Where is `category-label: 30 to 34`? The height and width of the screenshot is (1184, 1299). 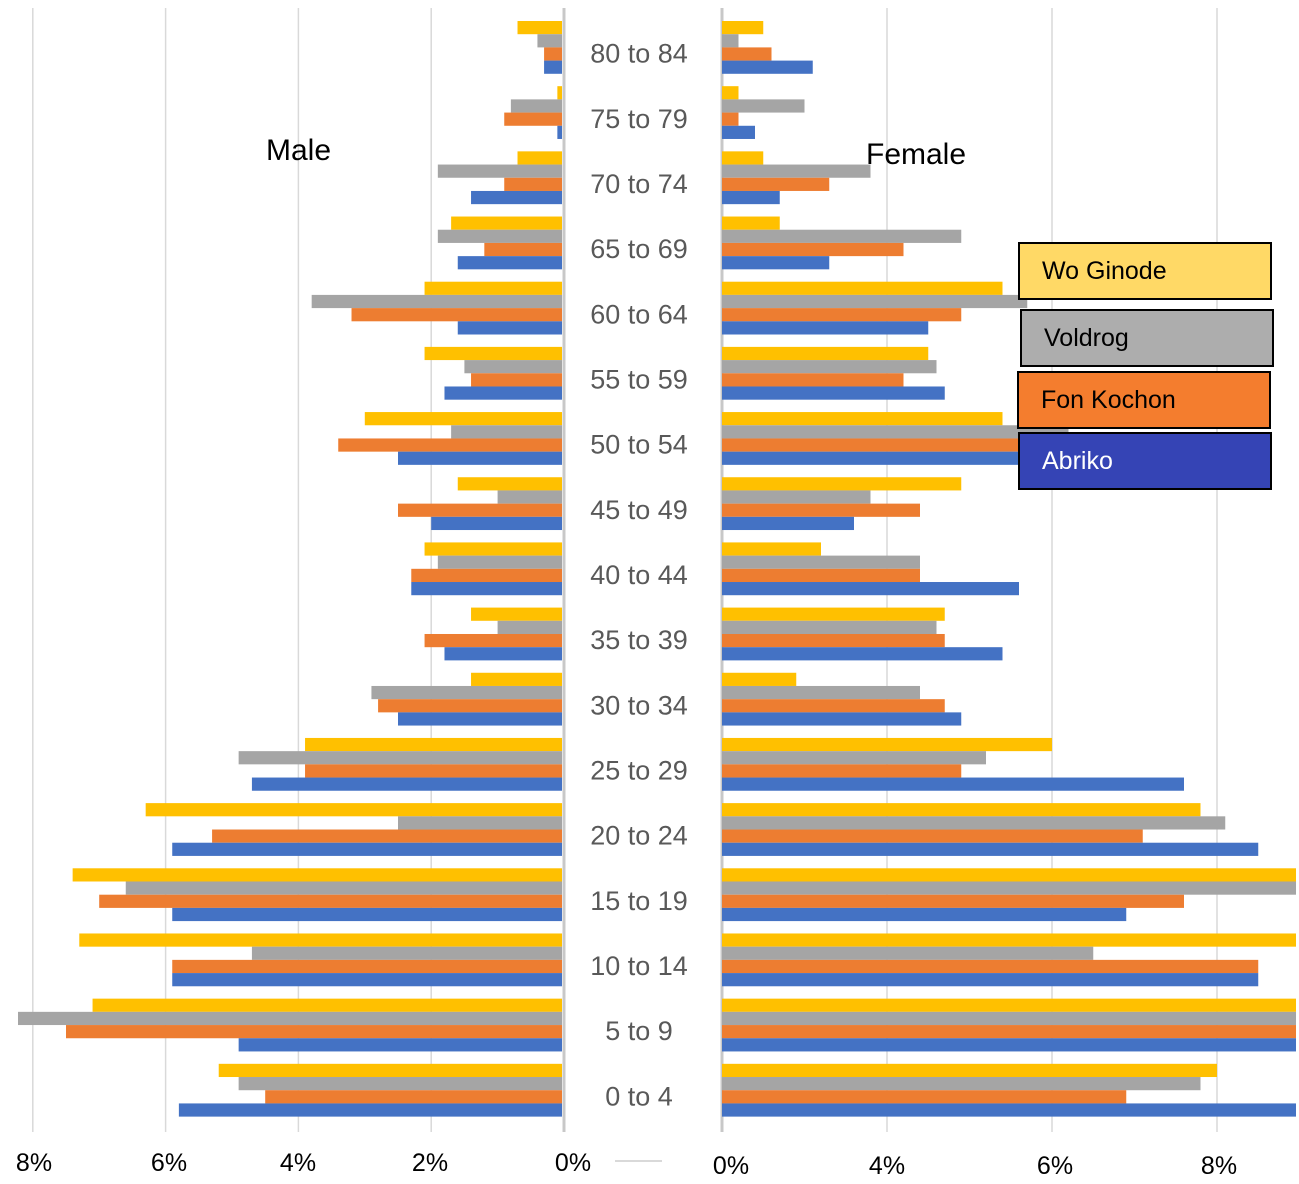
category-label: 30 to 34 is located at coordinates (639, 705).